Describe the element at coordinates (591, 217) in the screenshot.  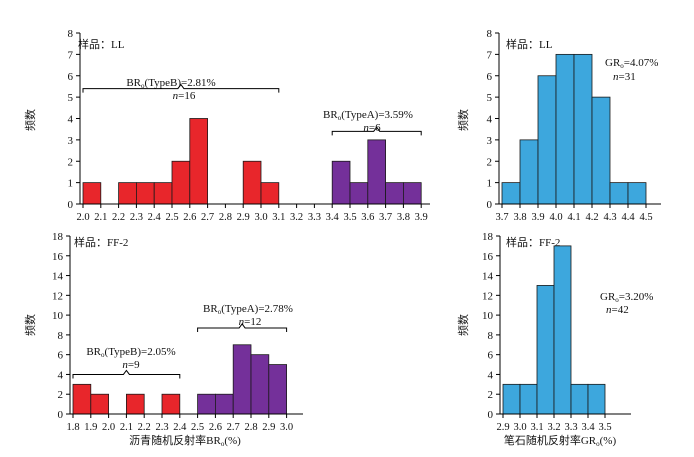
I see `x-tick-label: 4.2` at that location.